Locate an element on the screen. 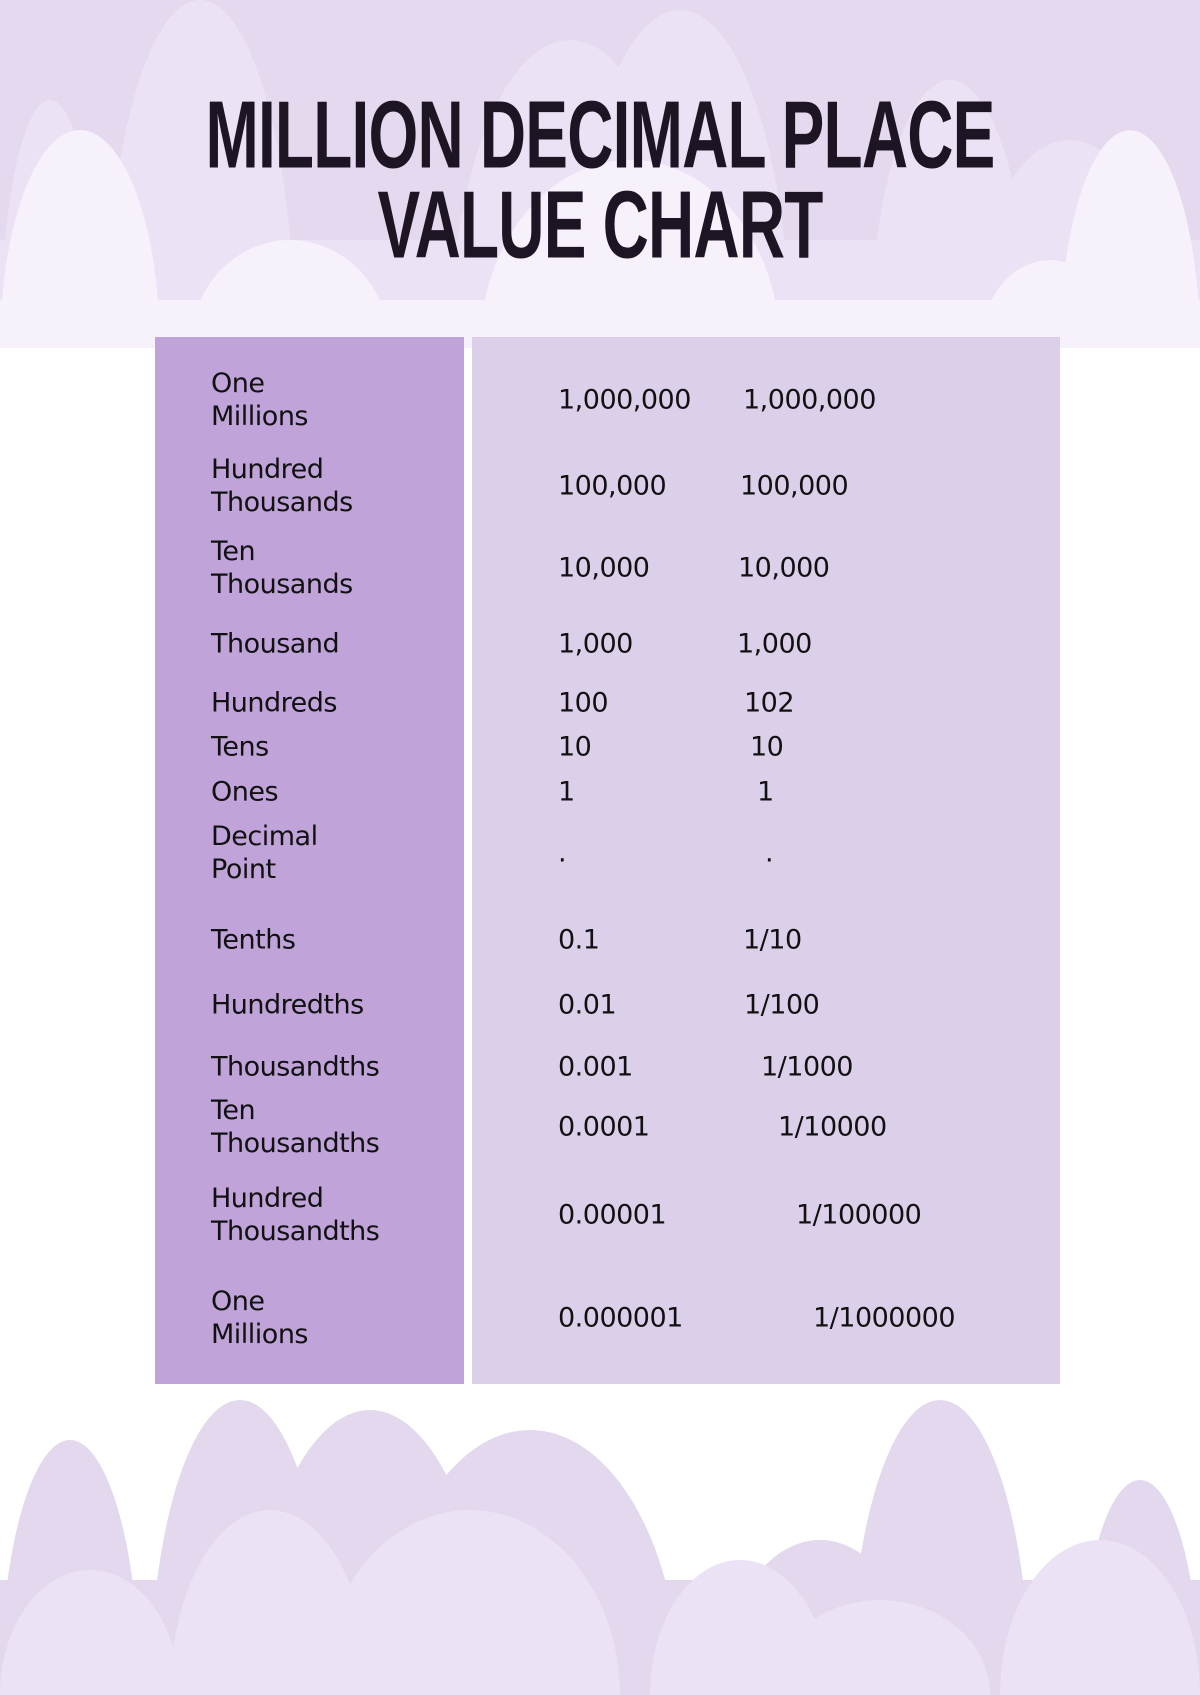 This screenshot has width=1200, height=1695. decimal-value: 0.1 is located at coordinates (579, 940).